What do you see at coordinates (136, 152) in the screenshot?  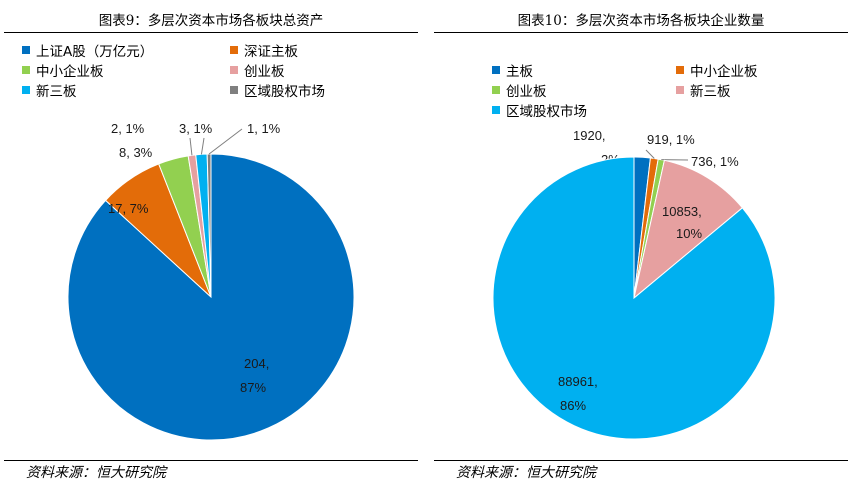 I see `data-label: 8, 3%` at bounding box center [136, 152].